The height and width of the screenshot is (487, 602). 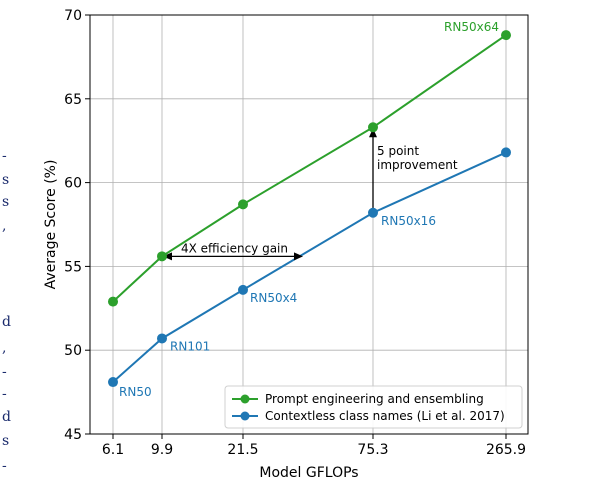 I want to click on y-tick-label: 55, so click(x=73, y=267).